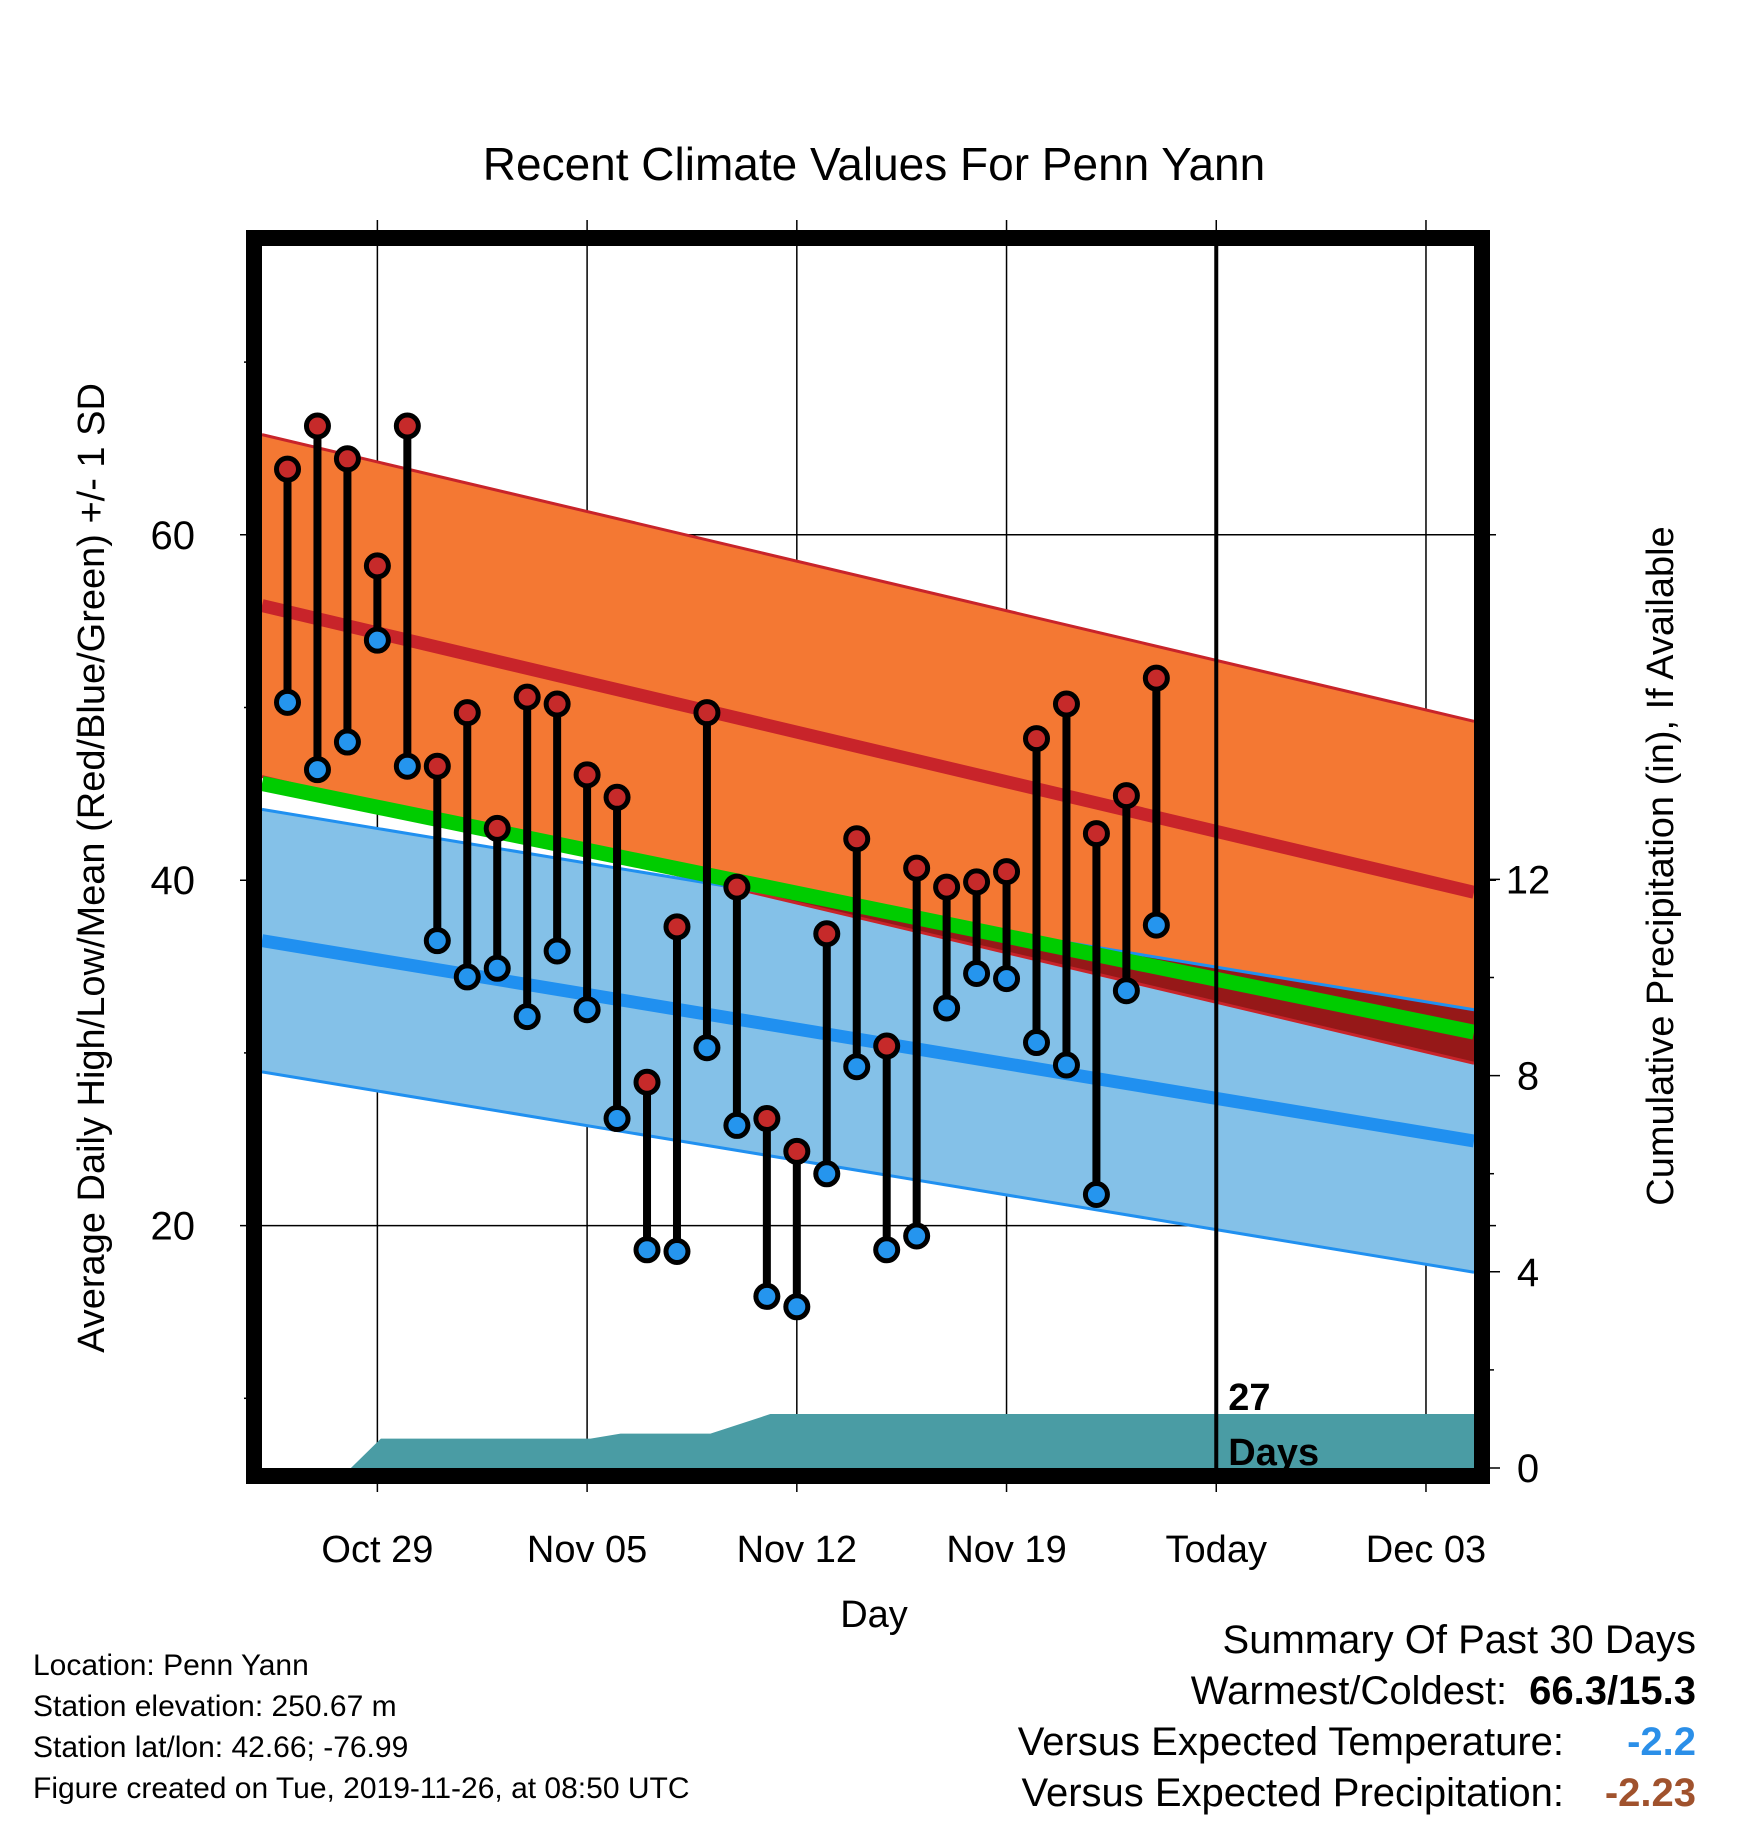 This screenshot has width=1748, height=1828. I want to click on x-tick-label: Today, so click(1216, 1550).